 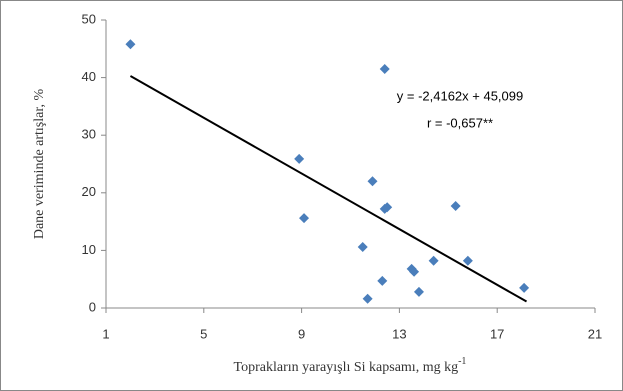 What do you see at coordinates (92, 306) in the screenshot?
I see `y-tick-label: 0` at bounding box center [92, 306].